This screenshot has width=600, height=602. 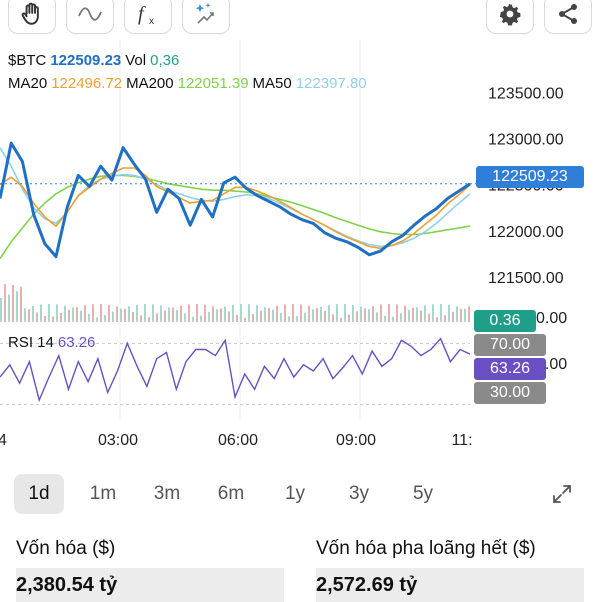 I want to click on series-line-ma20, so click(x=235, y=208).